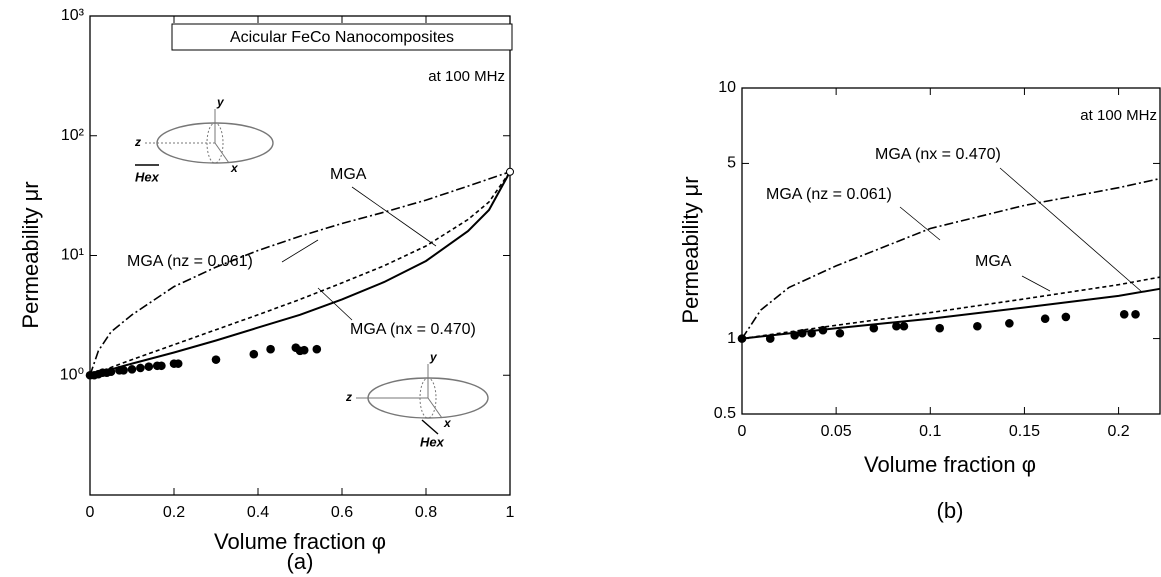  I want to click on x-tick-label: 0.4, so click(258, 512).